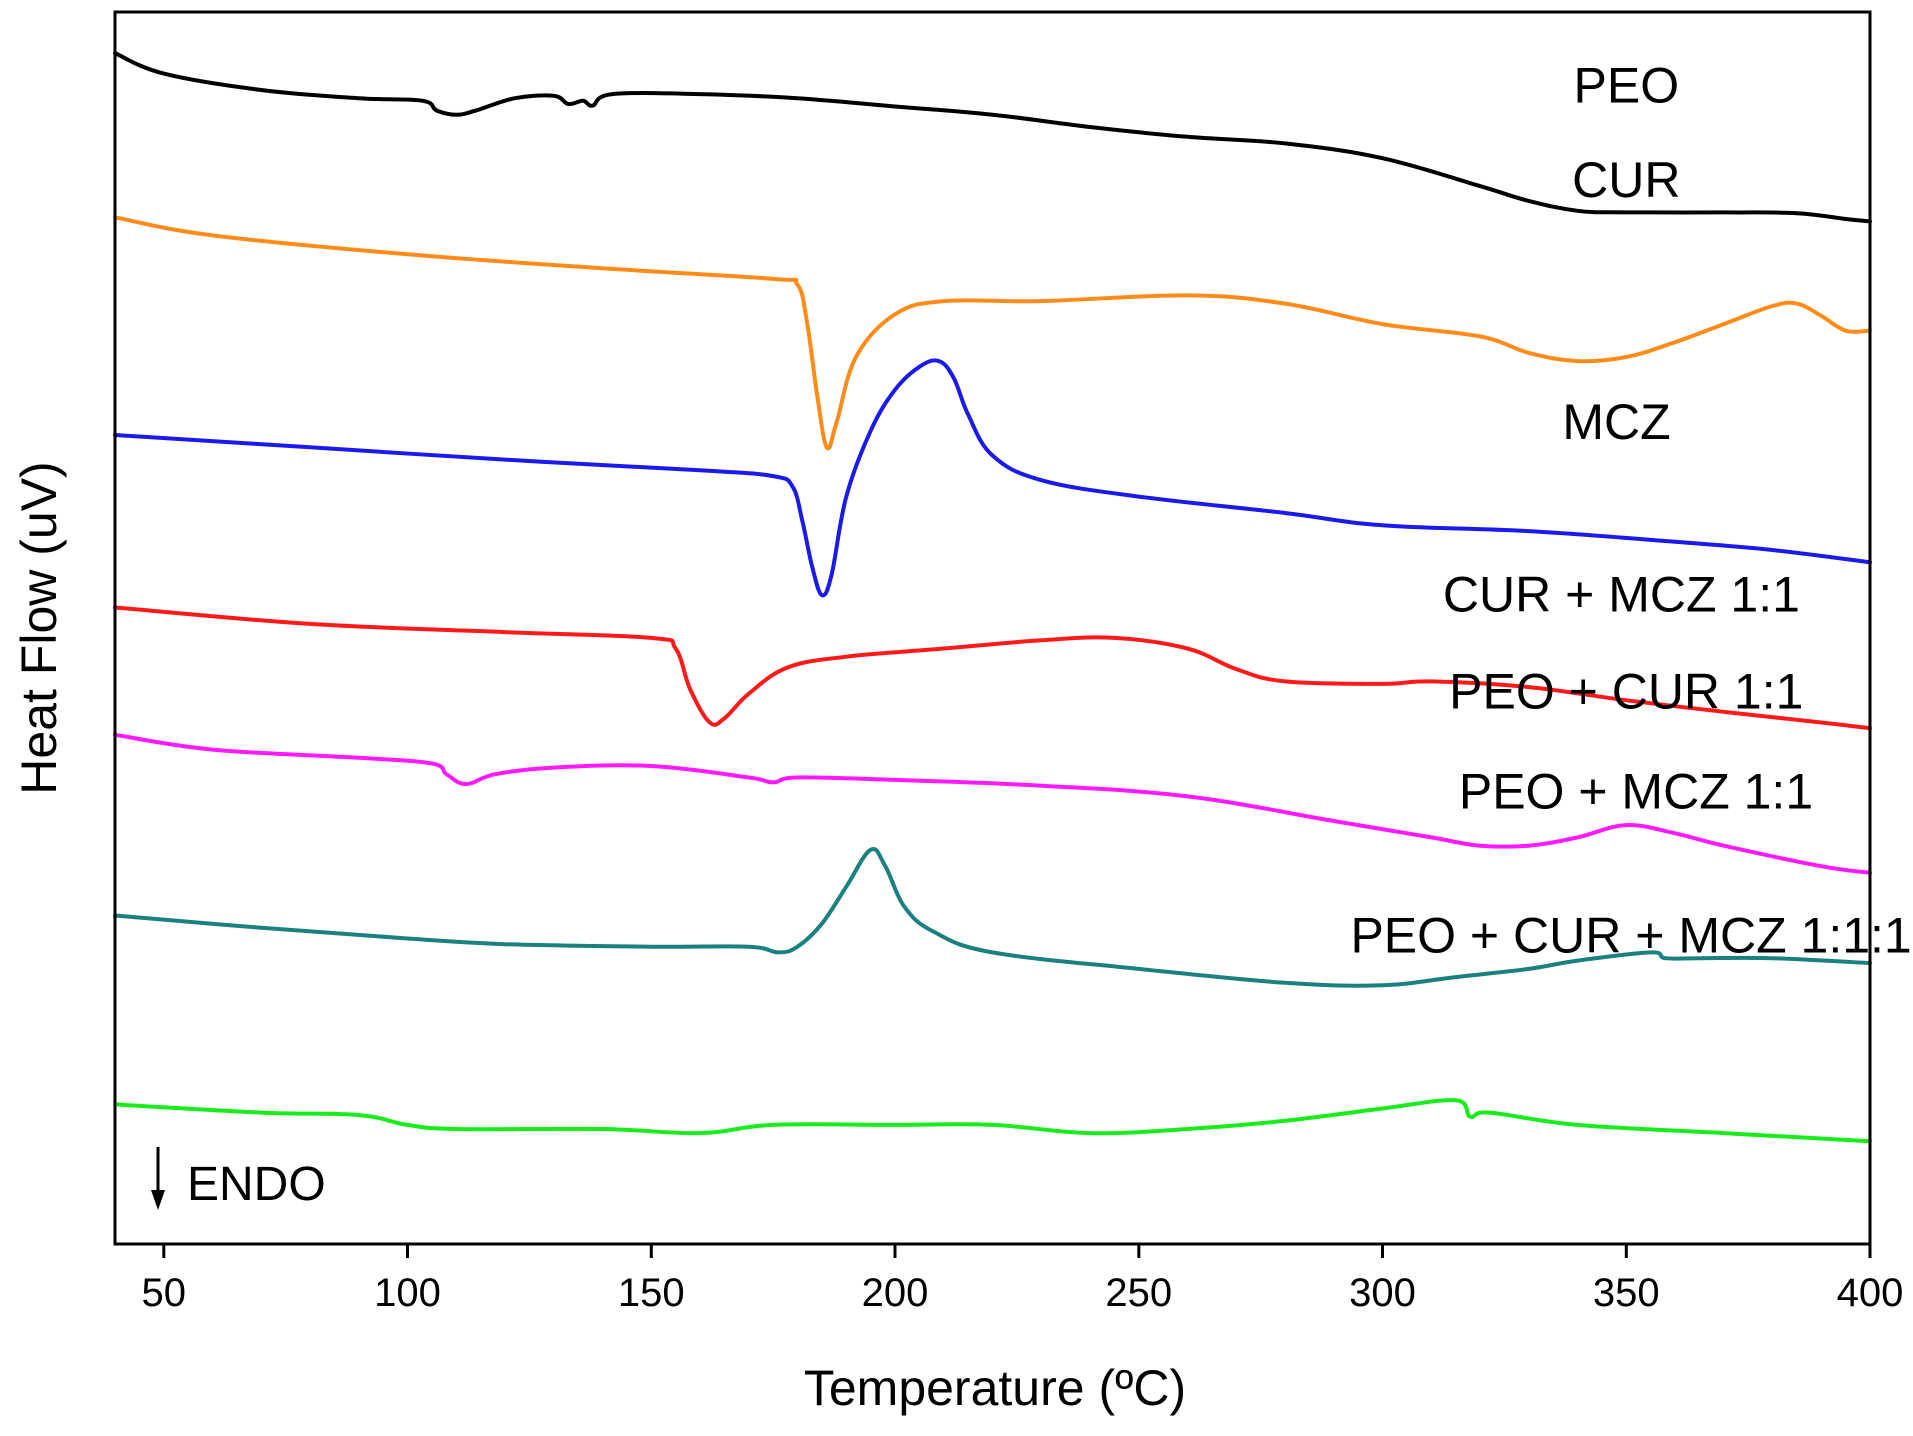 The width and height of the screenshot is (1913, 1436). Describe the element at coordinates (1382, 1293) in the screenshot. I see `x-tick-label-300: 300` at that location.